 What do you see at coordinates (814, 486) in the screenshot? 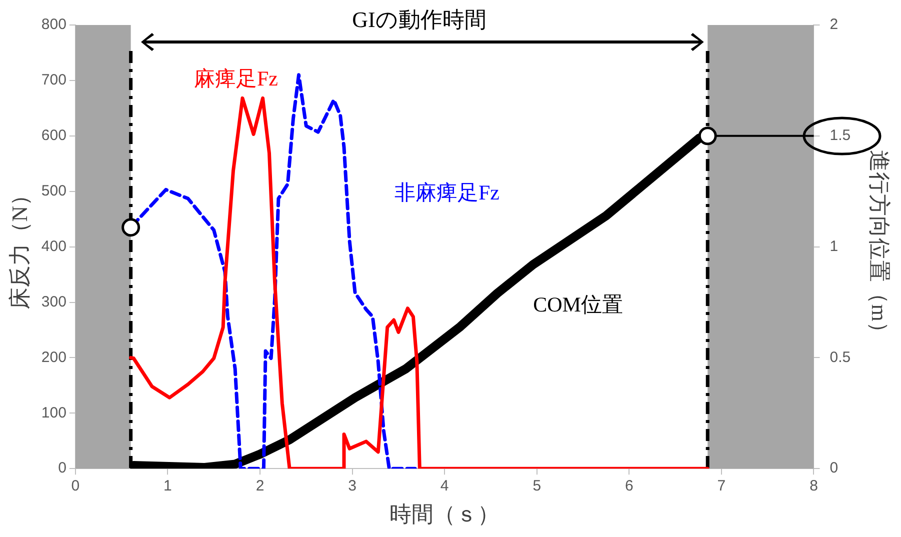
I see `x-tick-label: 8` at bounding box center [814, 486].